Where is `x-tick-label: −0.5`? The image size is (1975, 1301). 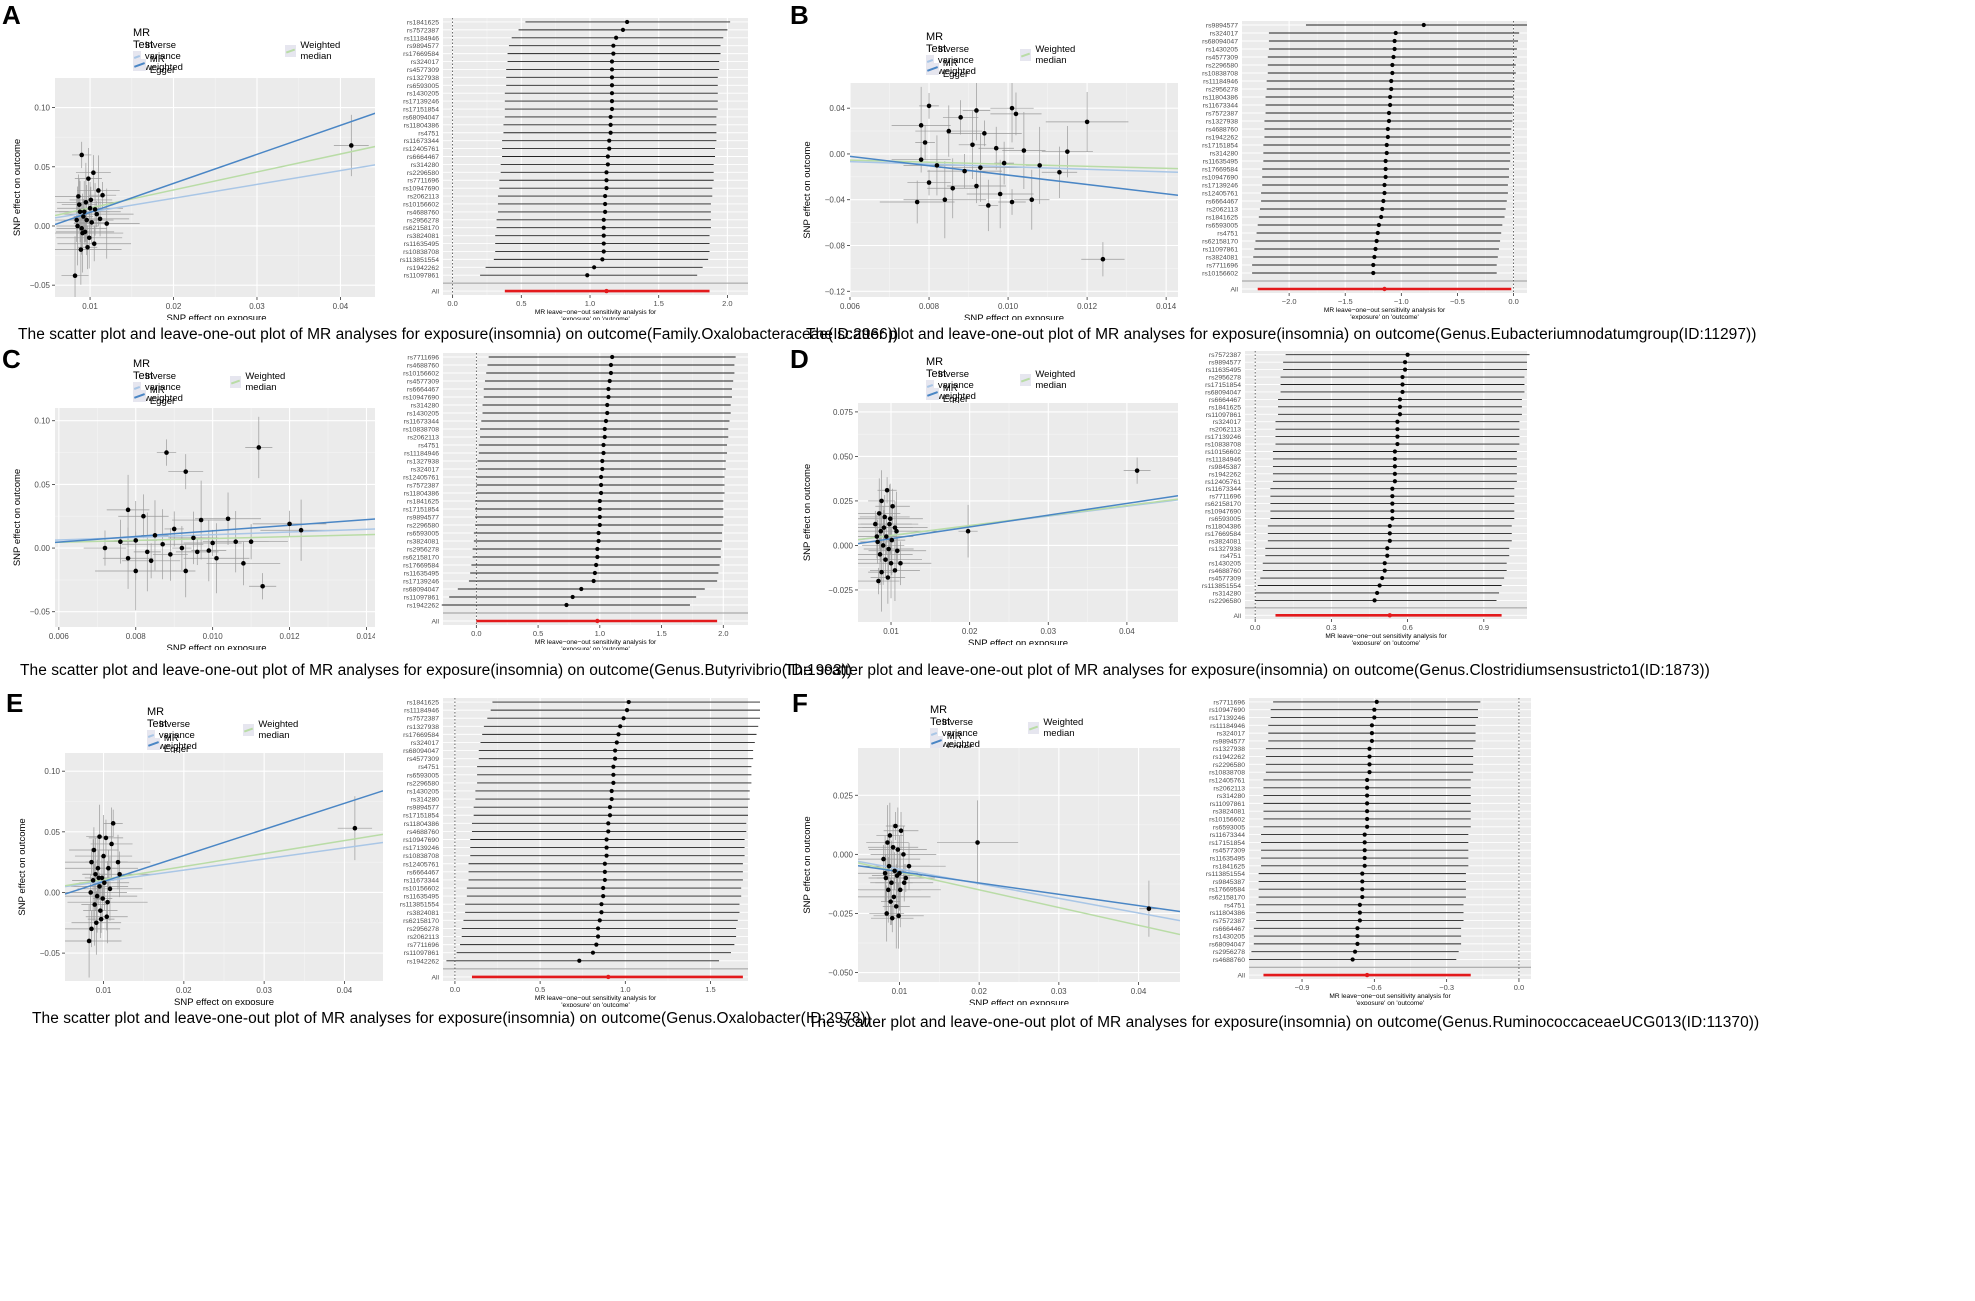 x-tick-label: −0.5 is located at coordinates (1457, 301).